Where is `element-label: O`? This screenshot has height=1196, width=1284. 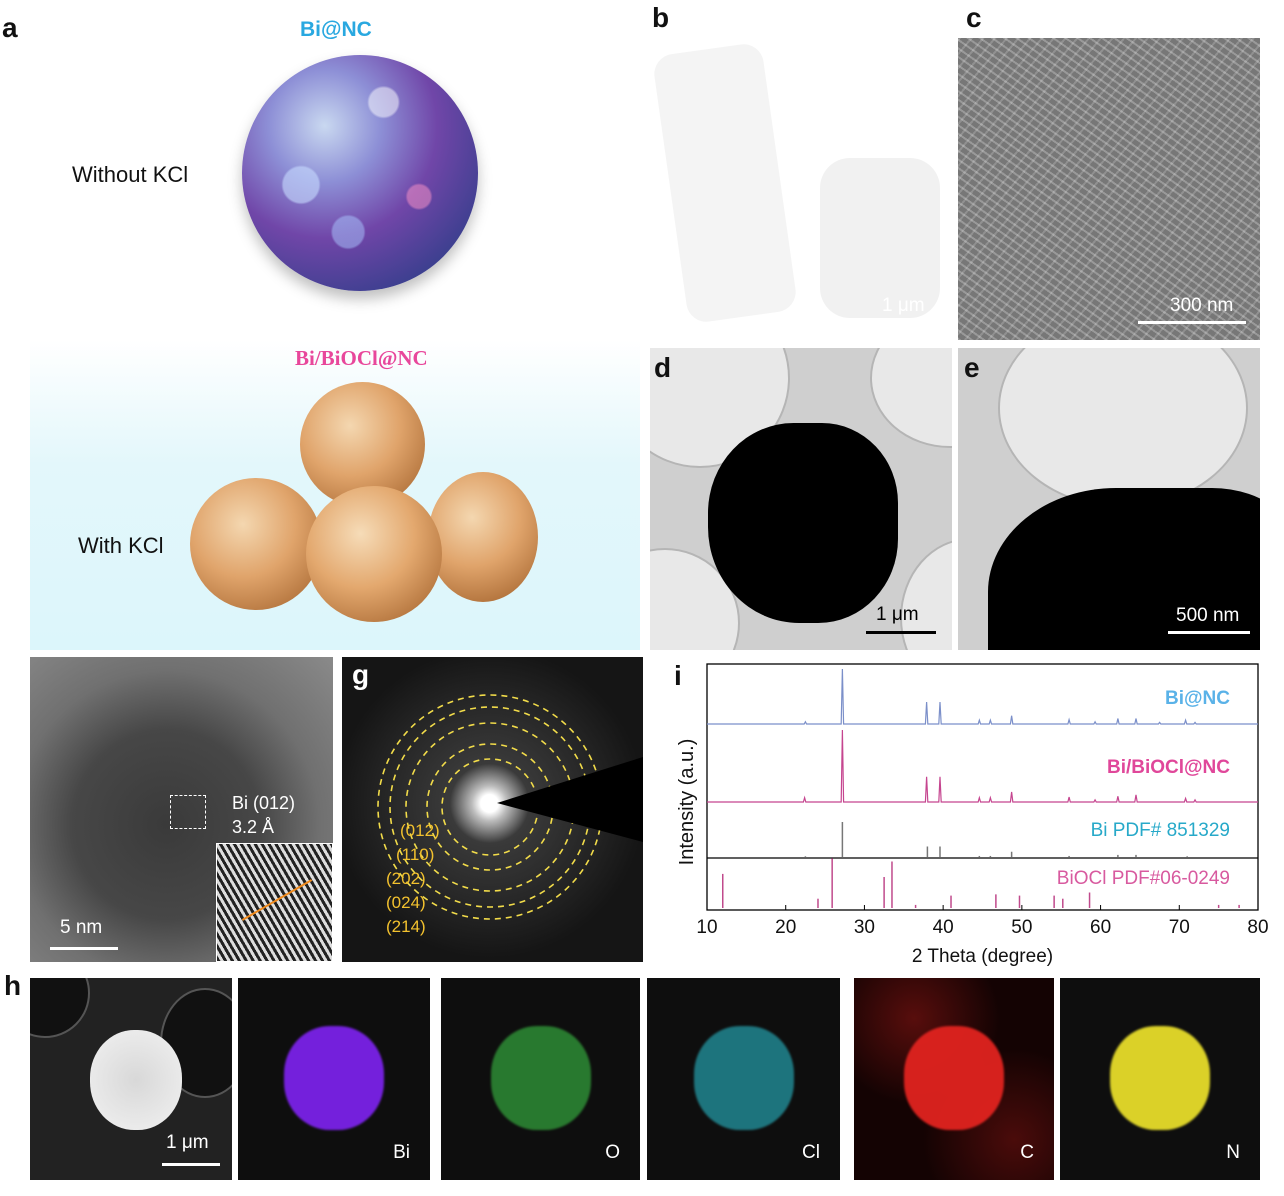
element-label: O is located at coordinates (612, 1152).